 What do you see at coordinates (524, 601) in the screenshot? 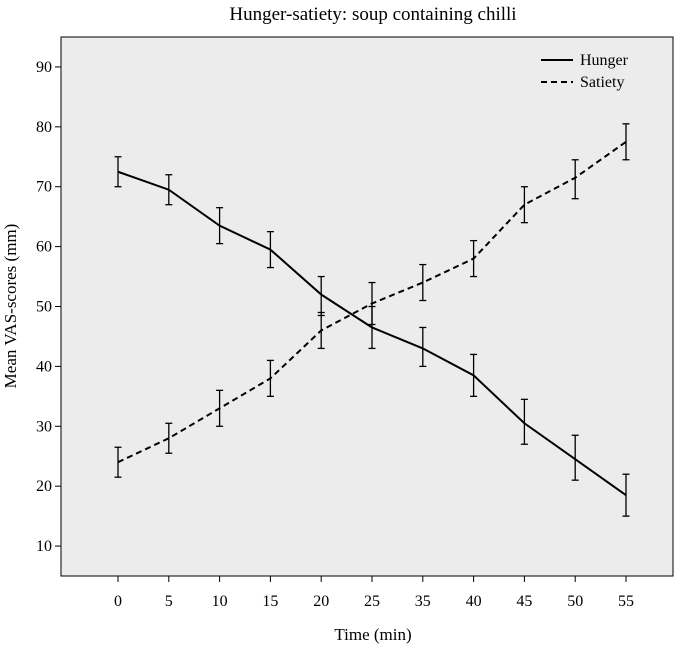
I see `x-tick-label: 45` at bounding box center [524, 601].